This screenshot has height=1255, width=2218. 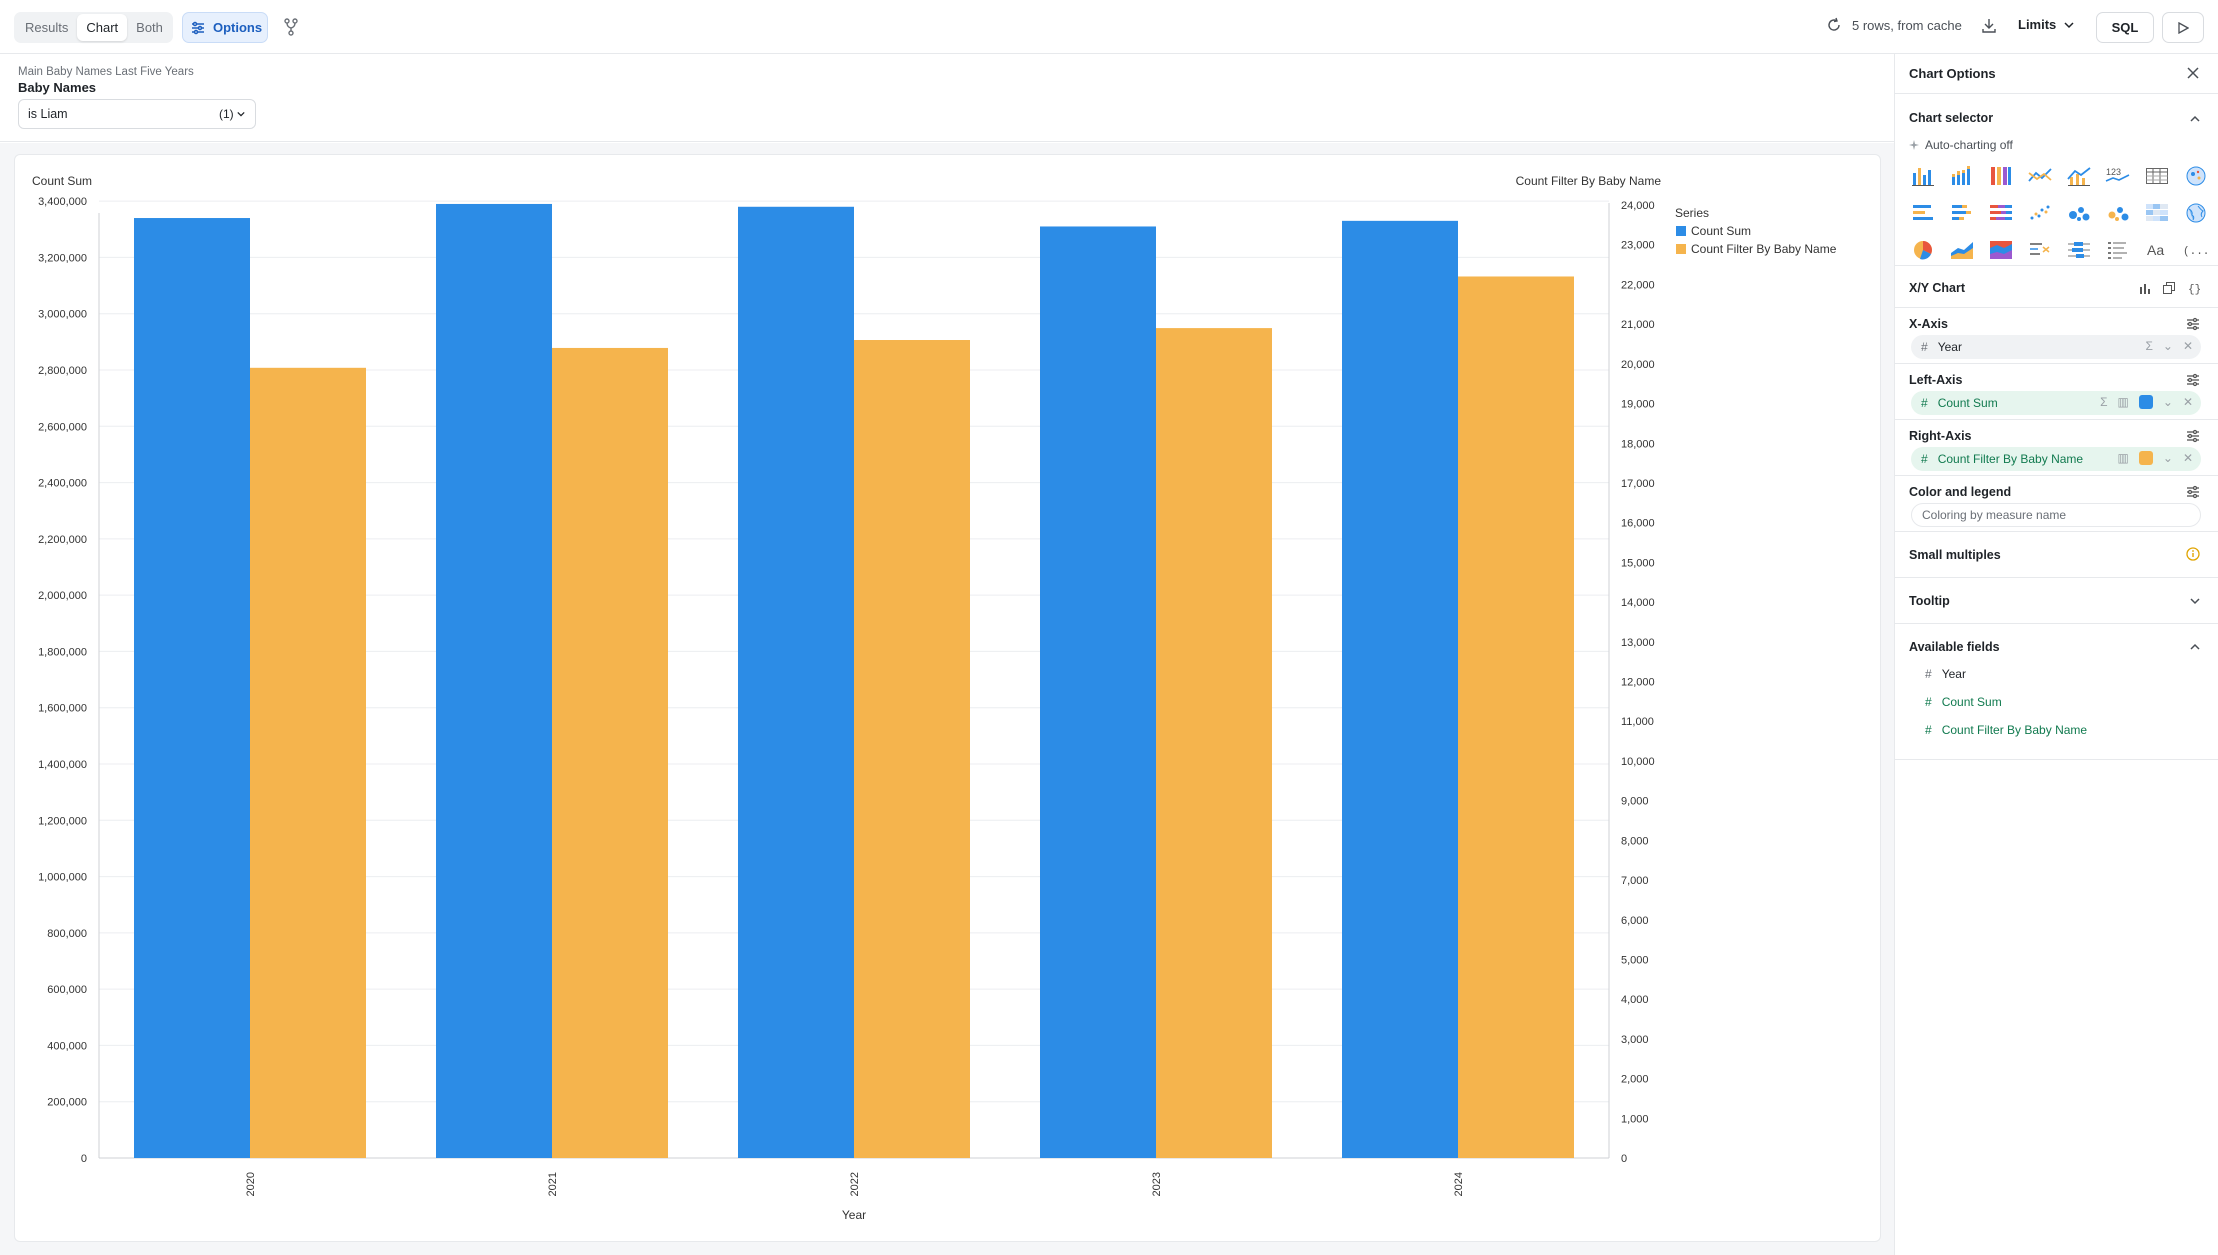 I want to click on stacked-bar-icon, so click(x=1962, y=176).